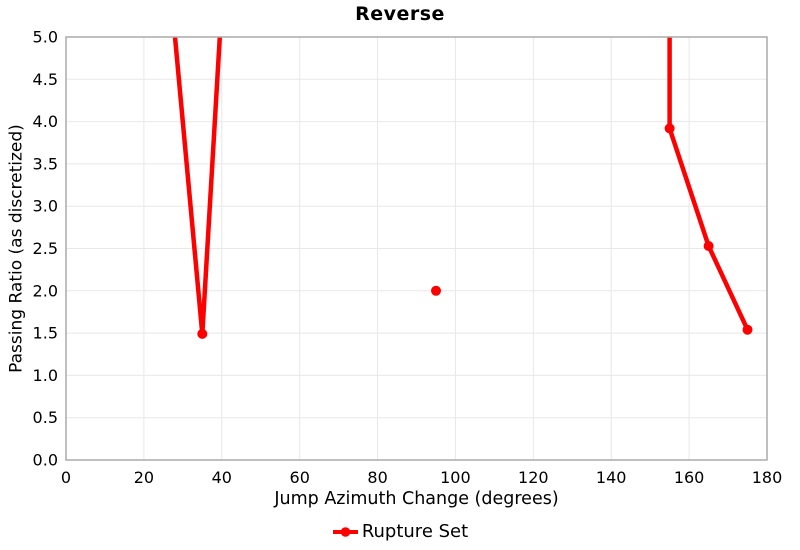 Image resolution: width=800 pixels, height=550 pixels. I want to click on y-tick-label: 0.5, so click(45, 417).